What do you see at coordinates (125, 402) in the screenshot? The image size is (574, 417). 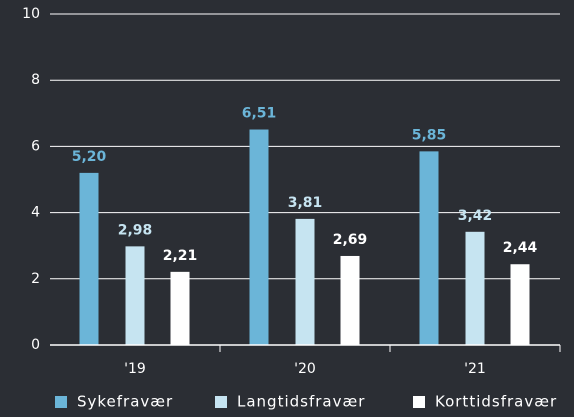 I see `legend-label: Sykefravær` at bounding box center [125, 402].